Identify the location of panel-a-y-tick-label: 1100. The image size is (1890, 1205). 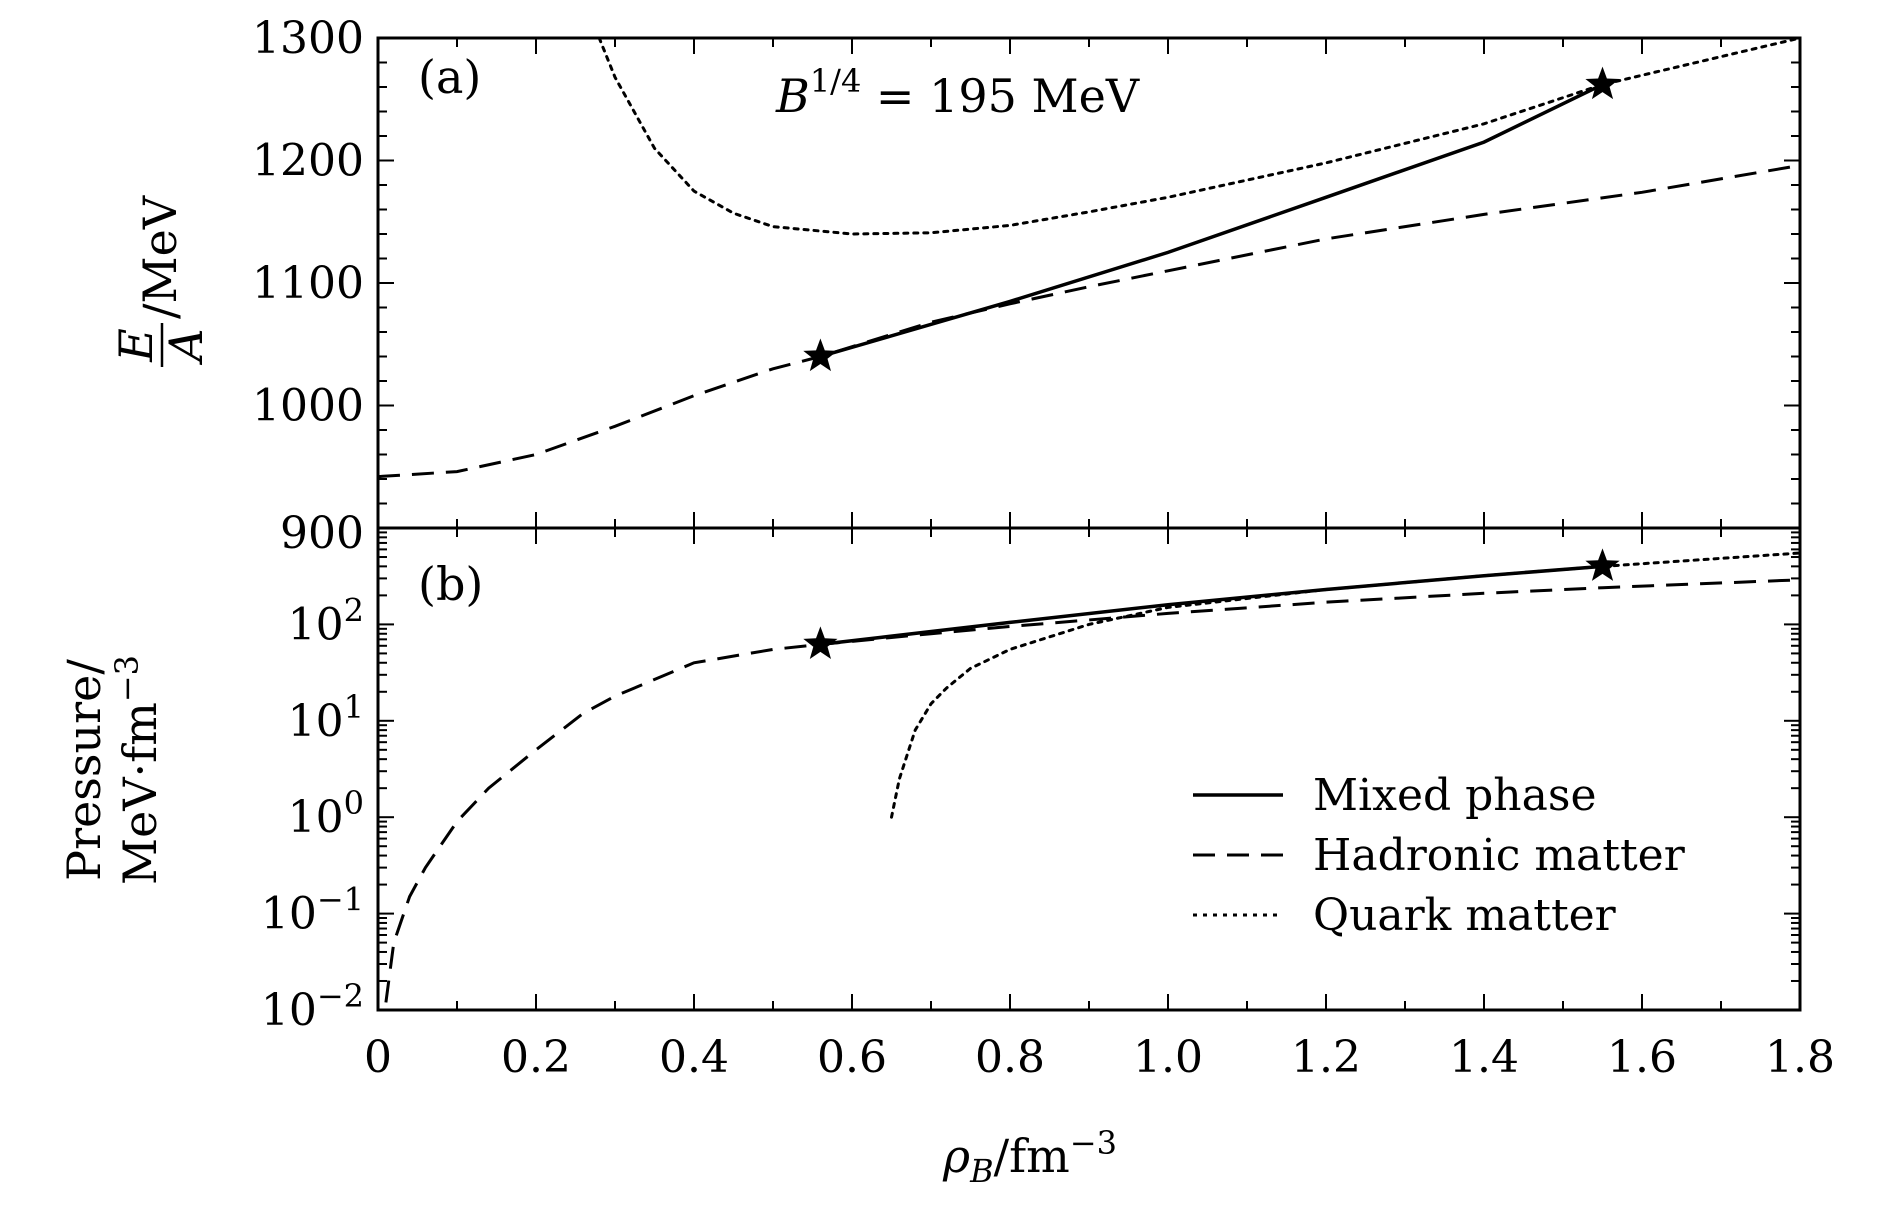
(308, 283).